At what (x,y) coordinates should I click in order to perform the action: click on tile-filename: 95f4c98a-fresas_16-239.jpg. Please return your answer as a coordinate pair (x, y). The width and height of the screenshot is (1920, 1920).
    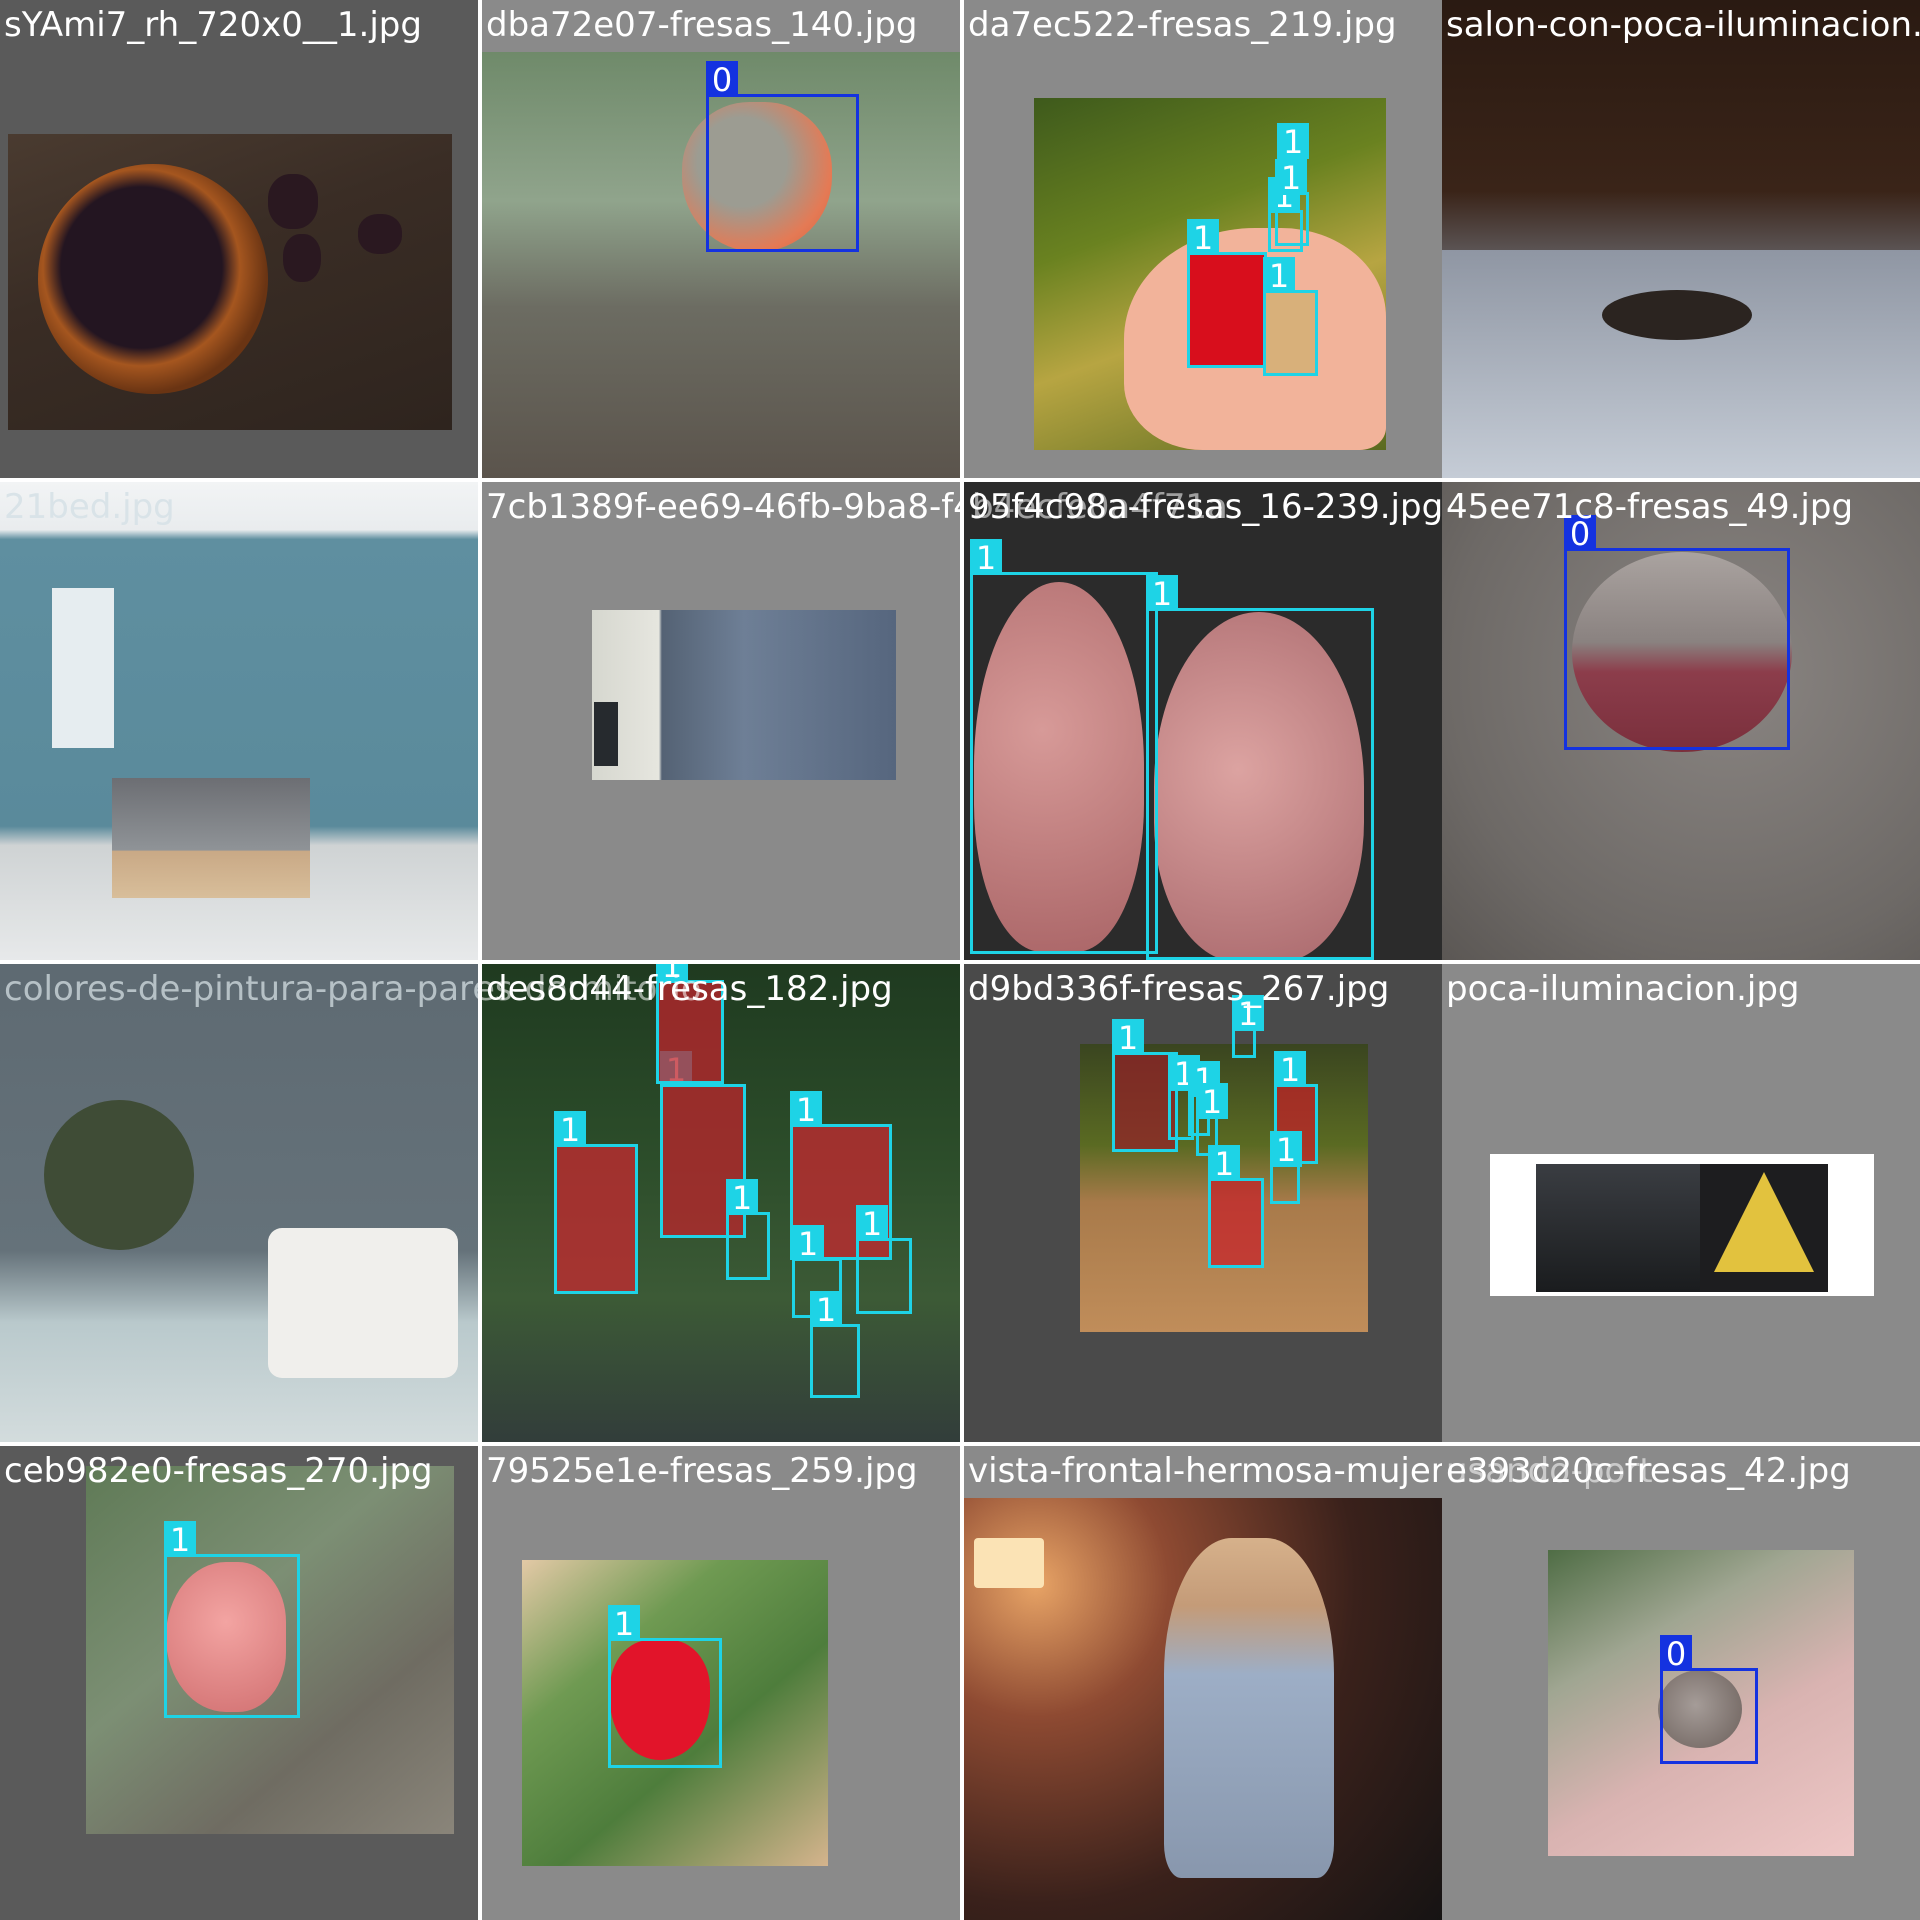
    Looking at the image, I should click on (1205, 507).